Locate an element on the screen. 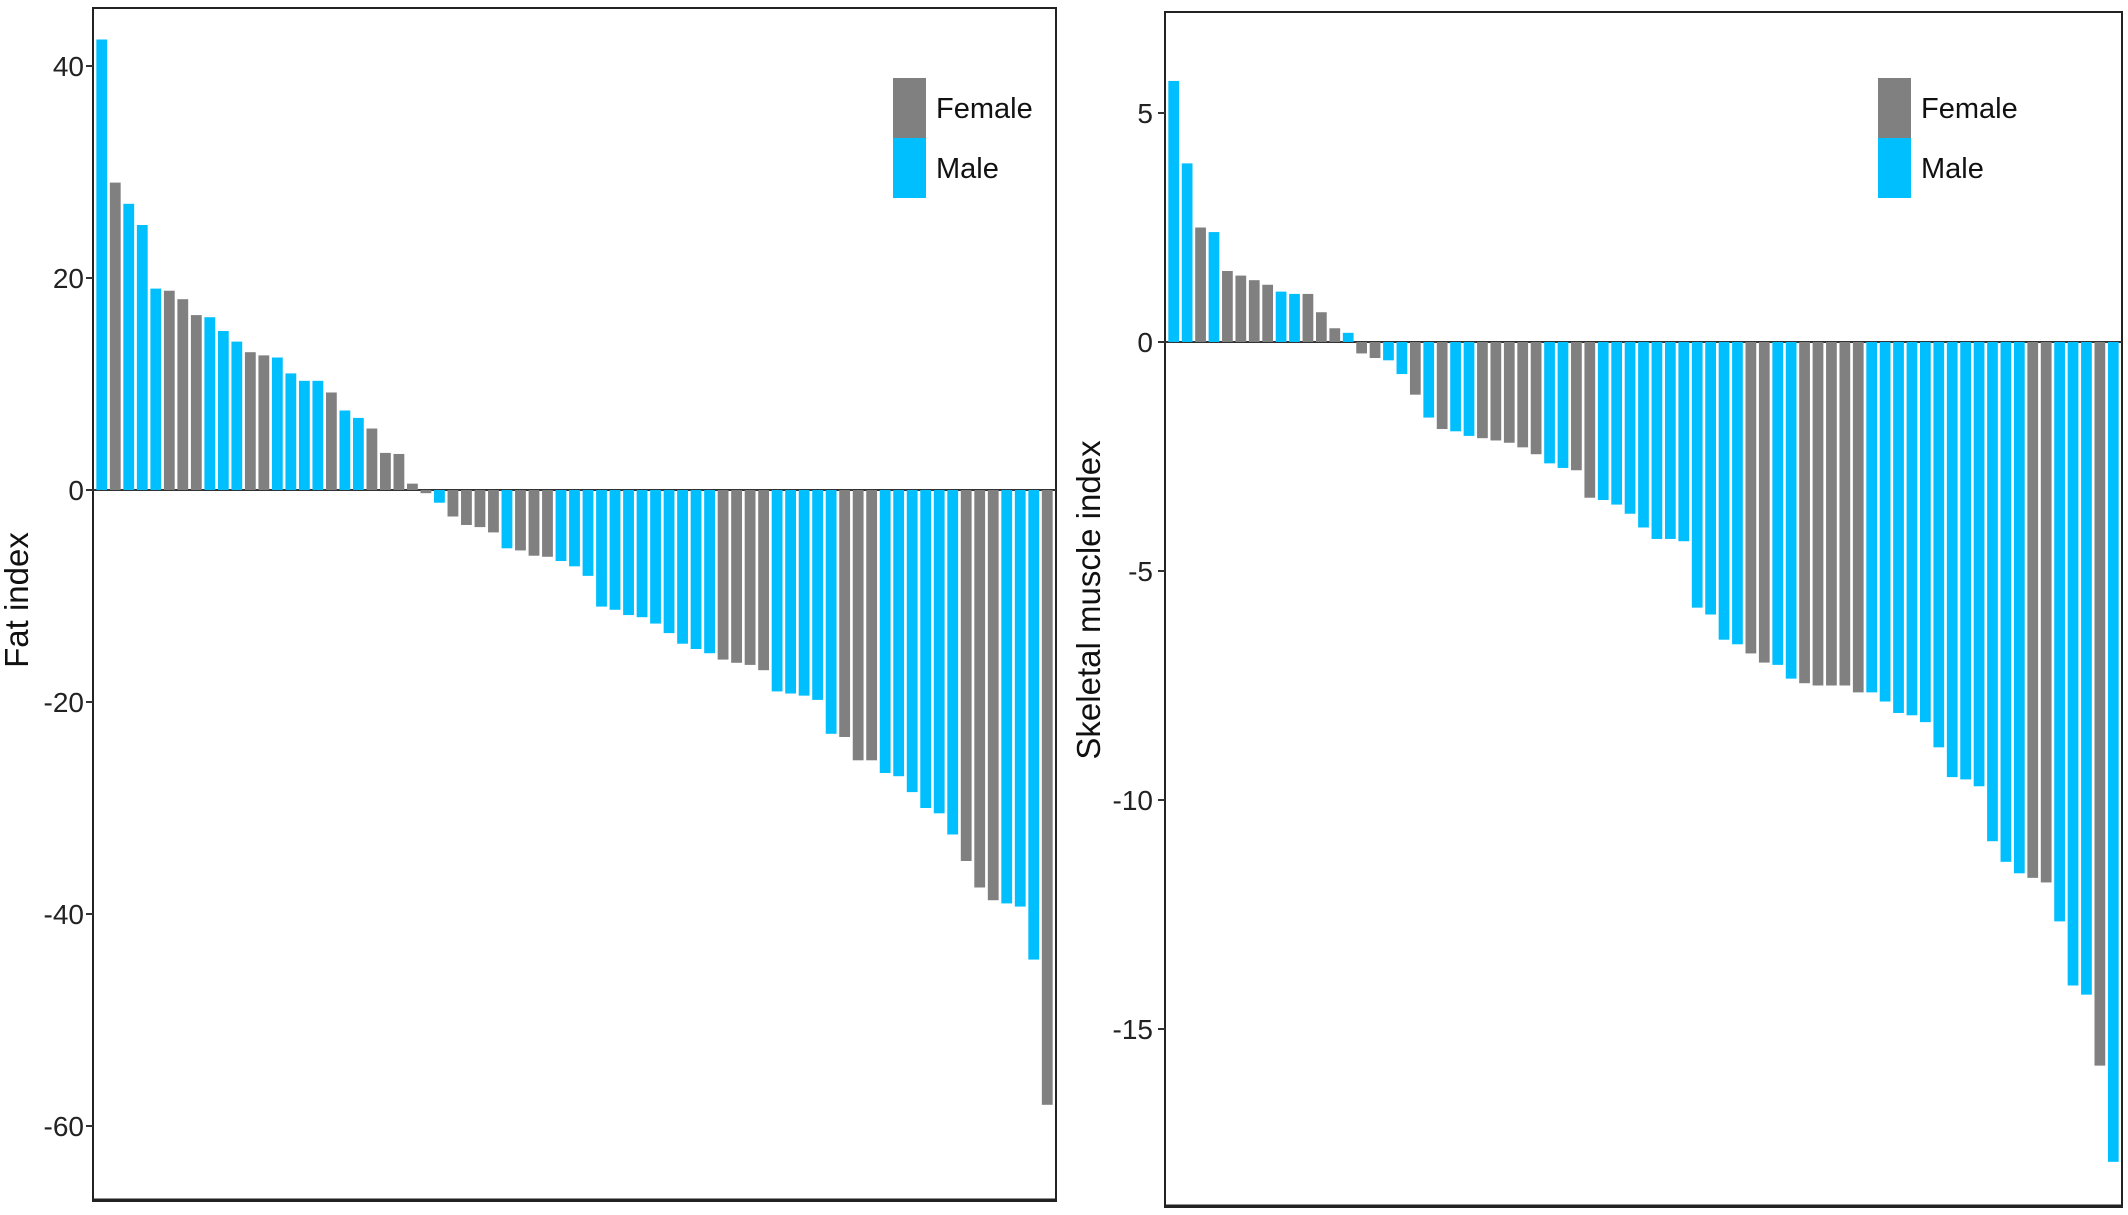  y-axis: 5 0 -5 -10 -15 is located at coordinates (1139, 571).